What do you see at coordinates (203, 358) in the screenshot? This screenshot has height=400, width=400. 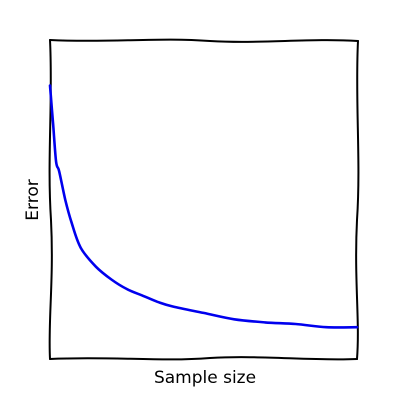 I see `plot-frame-bottom` at bounding box center [203, 358].